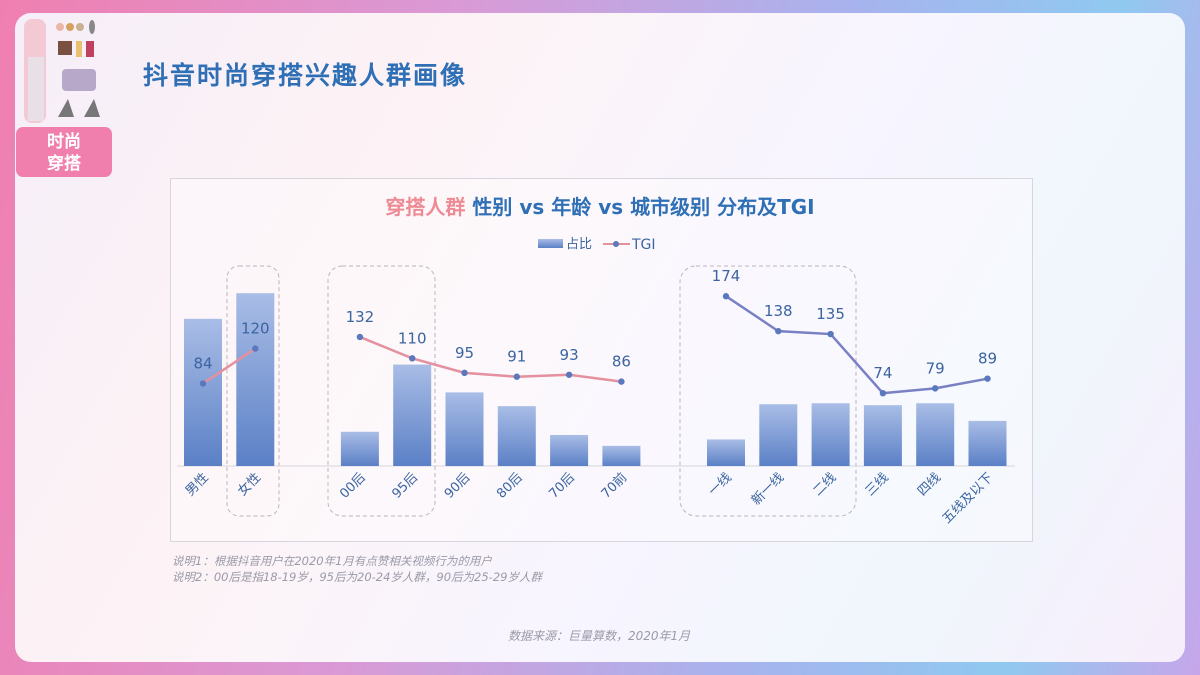 The height and width of the screenshot is (675, 1200). What do you see at coordinates (203, 392) in the screenshot?
I see `bar-男性` at bounding box center [203, 392].